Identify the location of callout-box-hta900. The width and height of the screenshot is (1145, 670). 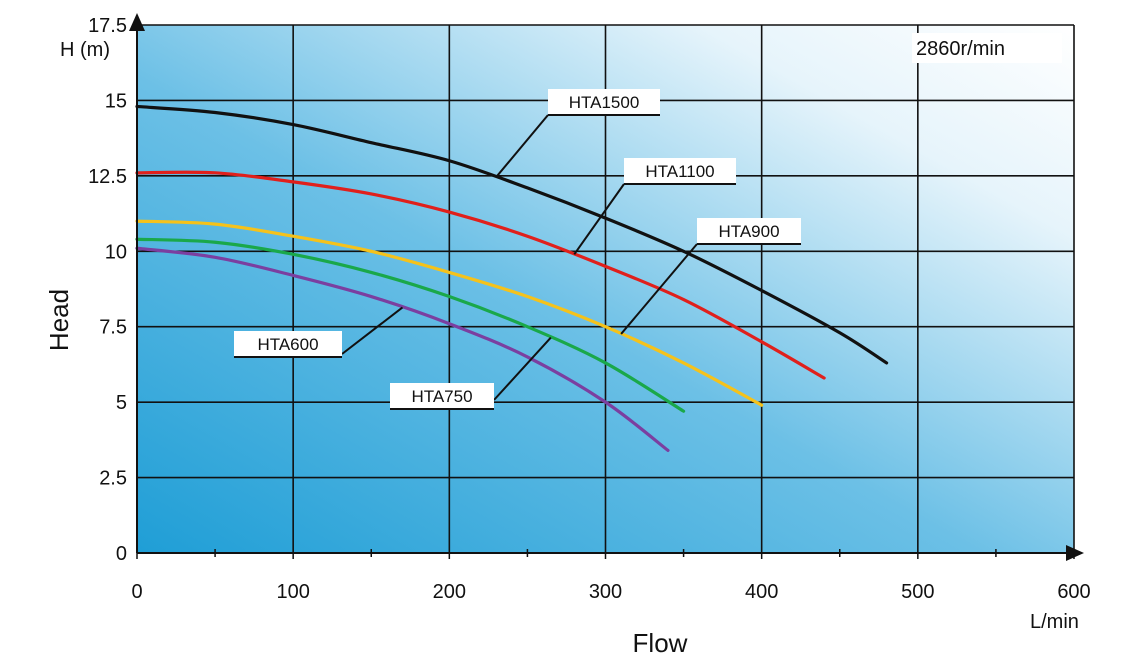
(749, 231).